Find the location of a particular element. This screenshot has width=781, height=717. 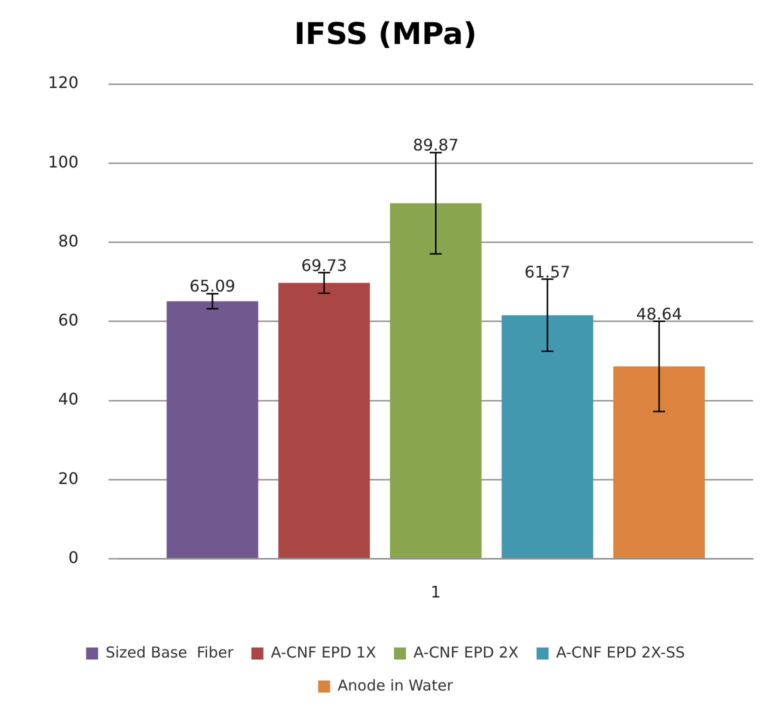

legend-label: Anode in Water is located at coordinates (396, 685).